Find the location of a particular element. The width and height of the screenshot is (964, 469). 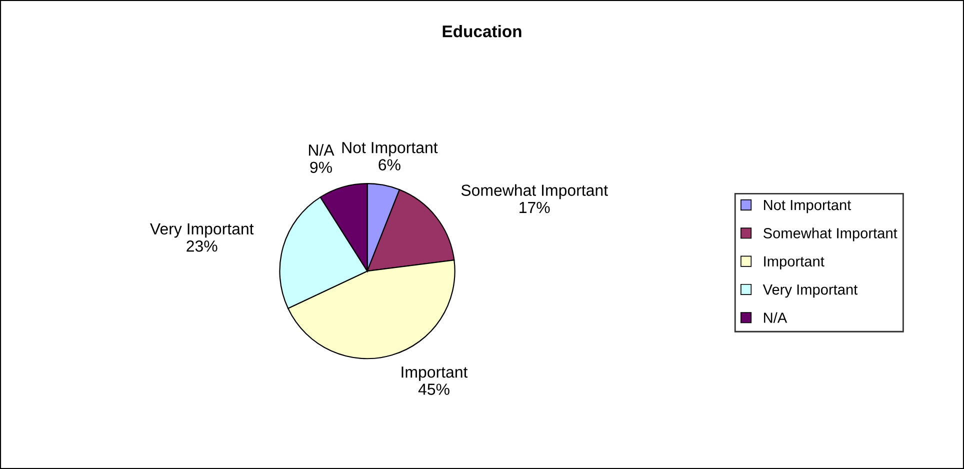

legend-label: Very Important is located at coordinates (810, 291).